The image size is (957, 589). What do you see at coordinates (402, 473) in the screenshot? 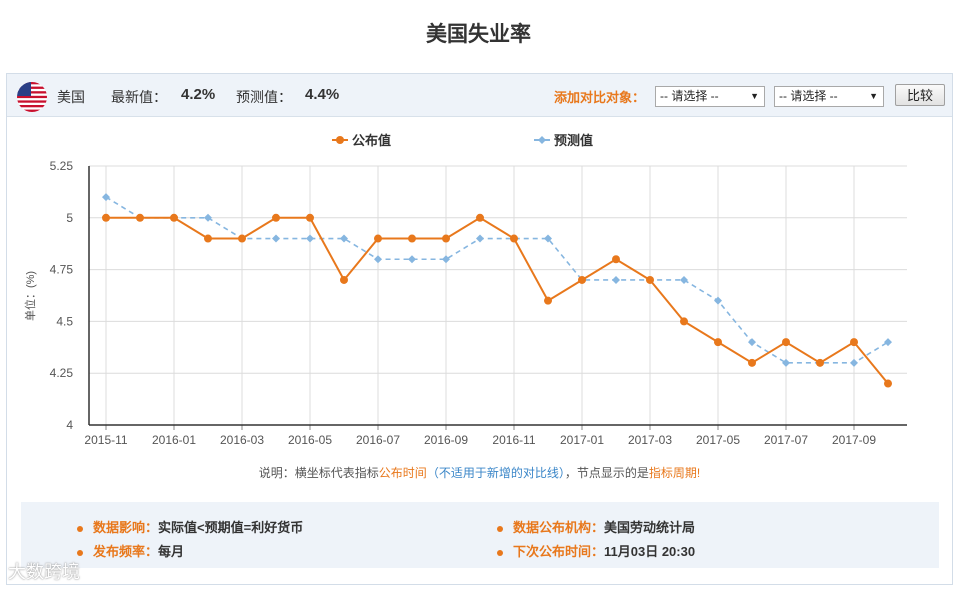
I see `note-publish-time: 公布时间` at bounding box center [402, 473].